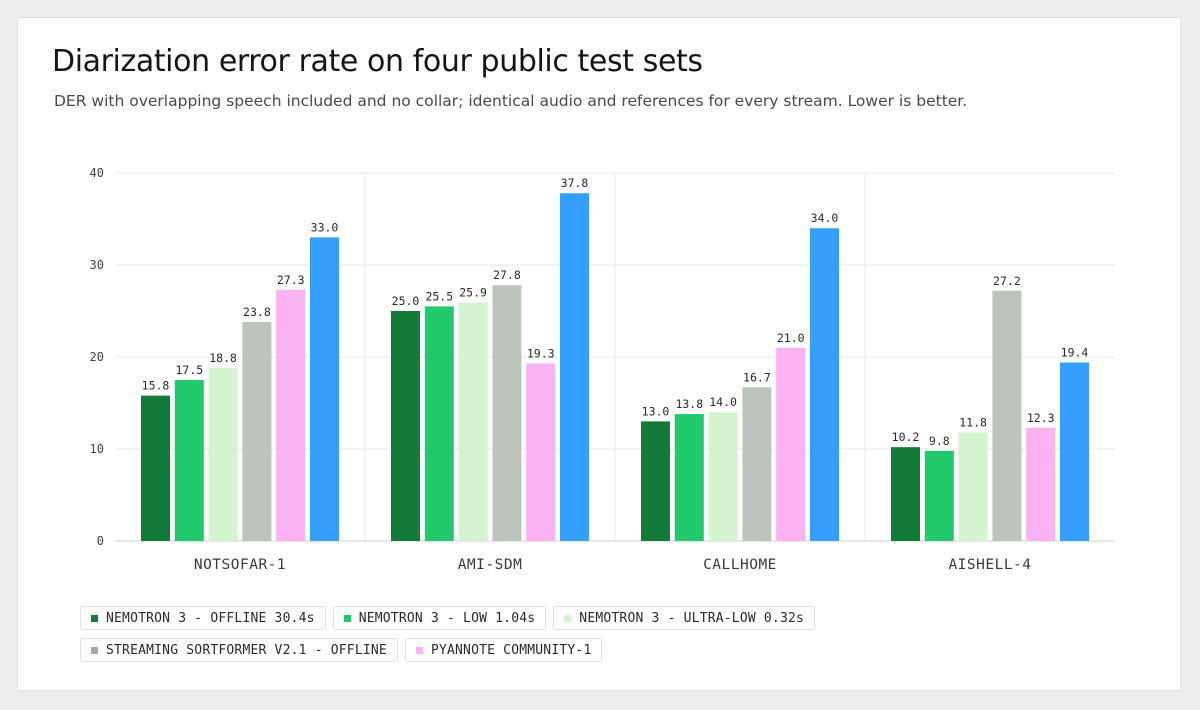 The height and width of the screenshot is (710, 1200). I want to click on y-tick-label: 20, so click(97, 357).